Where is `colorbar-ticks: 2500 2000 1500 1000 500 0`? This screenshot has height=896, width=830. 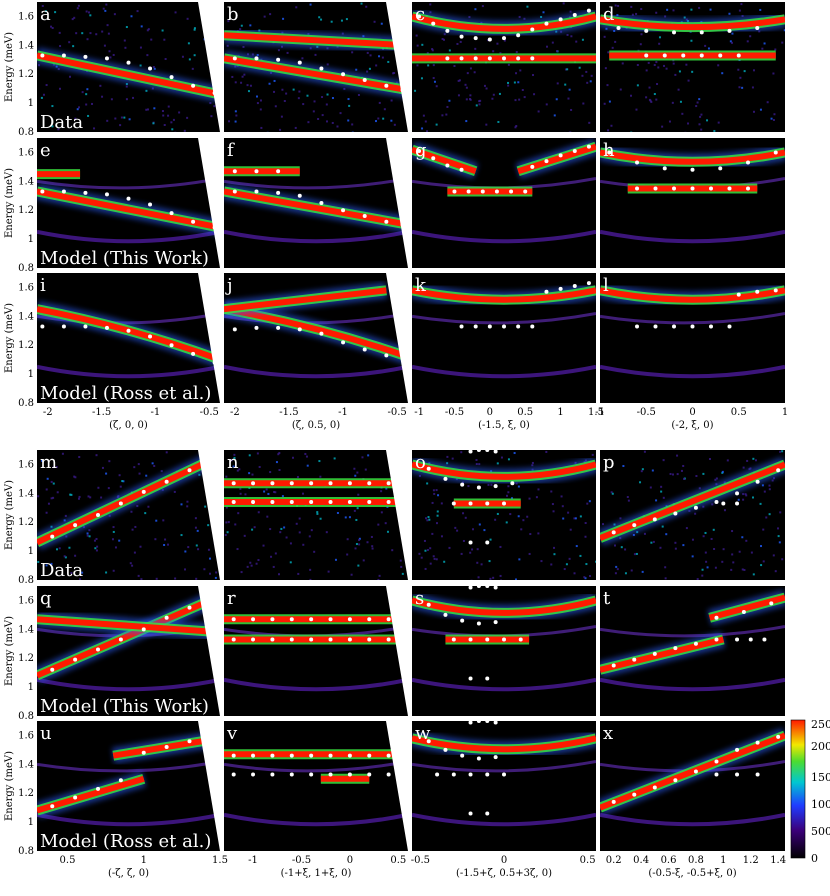
colorbar-ticks: 2500 2000 1500 1000 500 0 is located at coordinates (820, 791).